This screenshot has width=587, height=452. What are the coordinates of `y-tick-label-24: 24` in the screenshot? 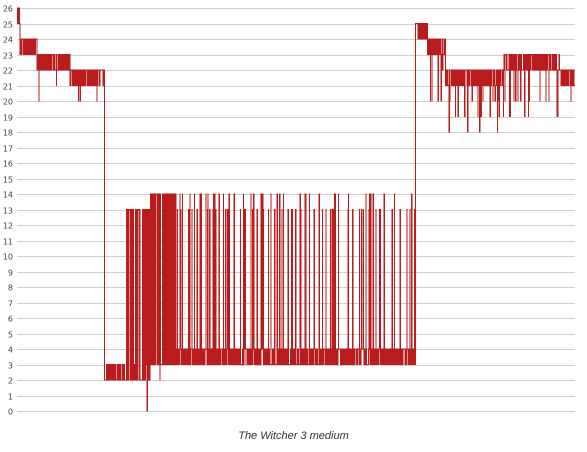 It's located at (8, 40).